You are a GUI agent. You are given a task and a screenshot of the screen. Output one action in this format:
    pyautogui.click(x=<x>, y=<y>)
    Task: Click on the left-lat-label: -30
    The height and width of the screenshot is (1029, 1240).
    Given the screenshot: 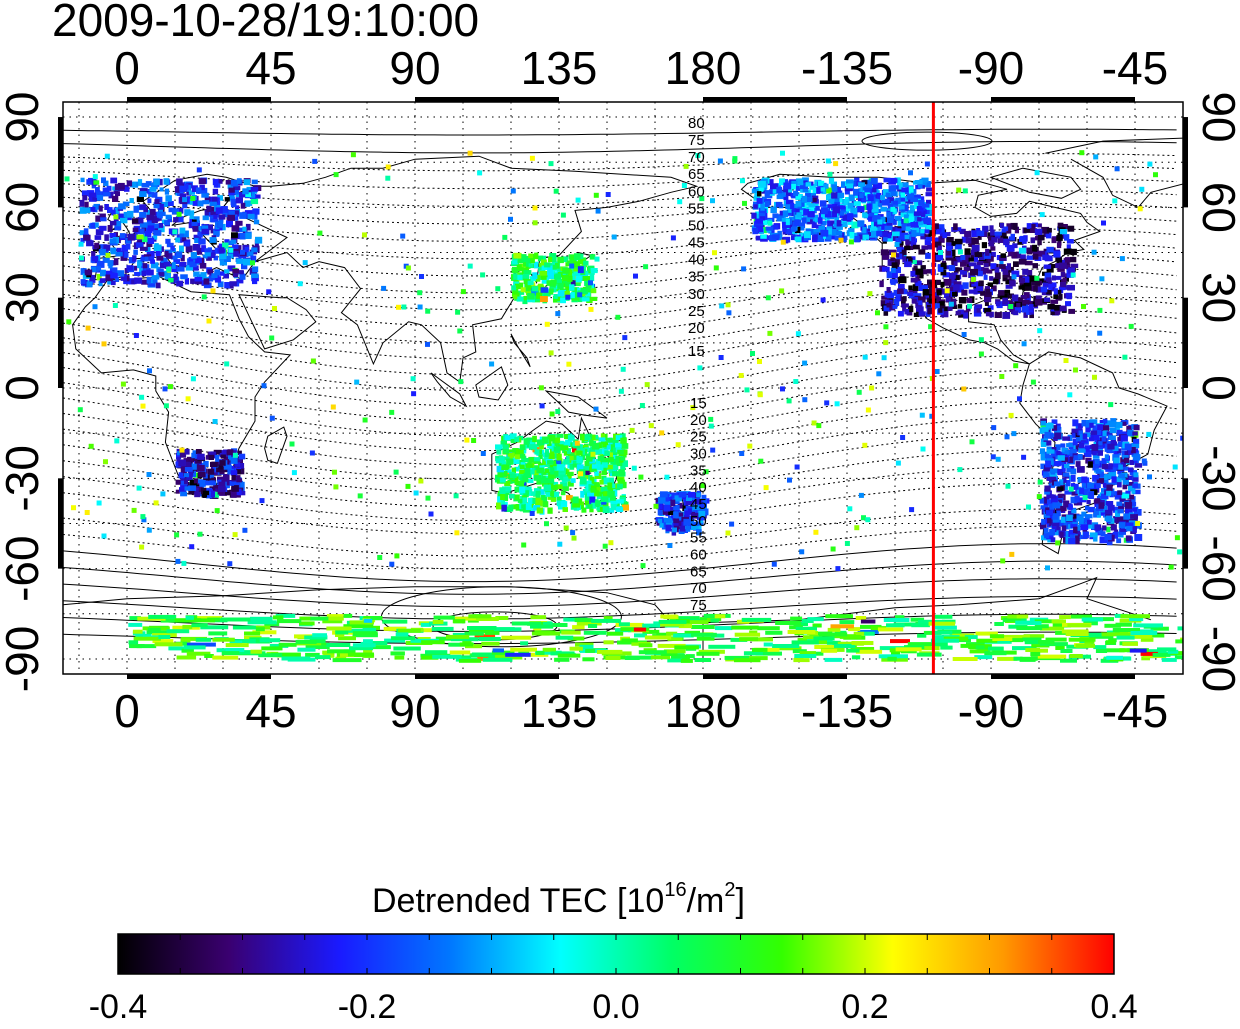 What is the action you would take?
    pyautogui.click(x=24, y=478)
    